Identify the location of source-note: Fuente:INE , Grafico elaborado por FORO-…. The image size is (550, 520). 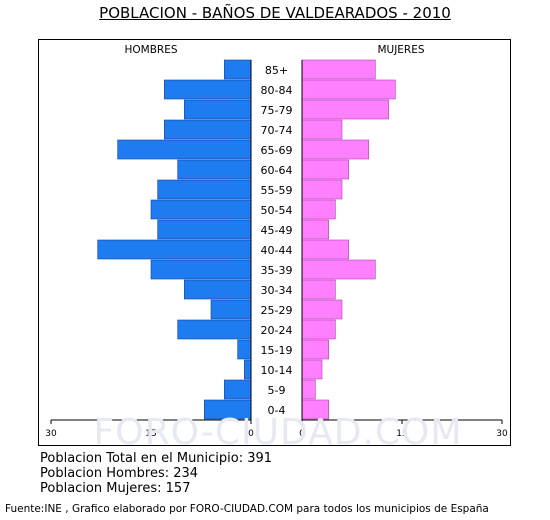
(247, 509).